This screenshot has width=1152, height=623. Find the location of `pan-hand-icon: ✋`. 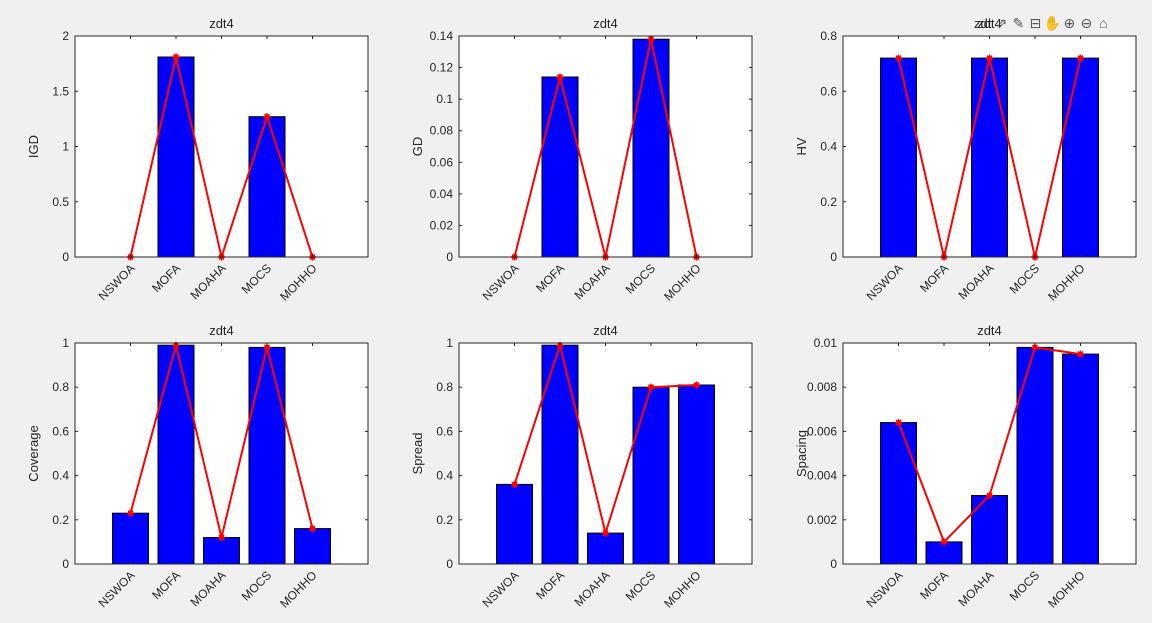

pan-hand-icon: ✋ is located at coordinates (1052, 23).